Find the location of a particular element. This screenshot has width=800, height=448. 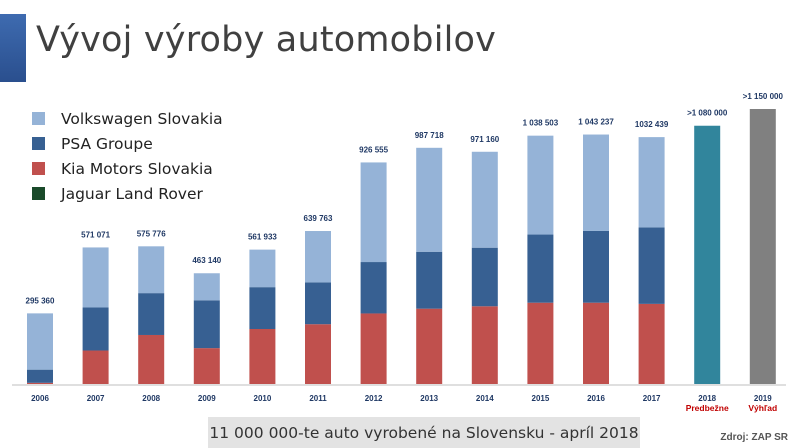

legend-label: PSA Groupe is located at coordinates (107, 143).